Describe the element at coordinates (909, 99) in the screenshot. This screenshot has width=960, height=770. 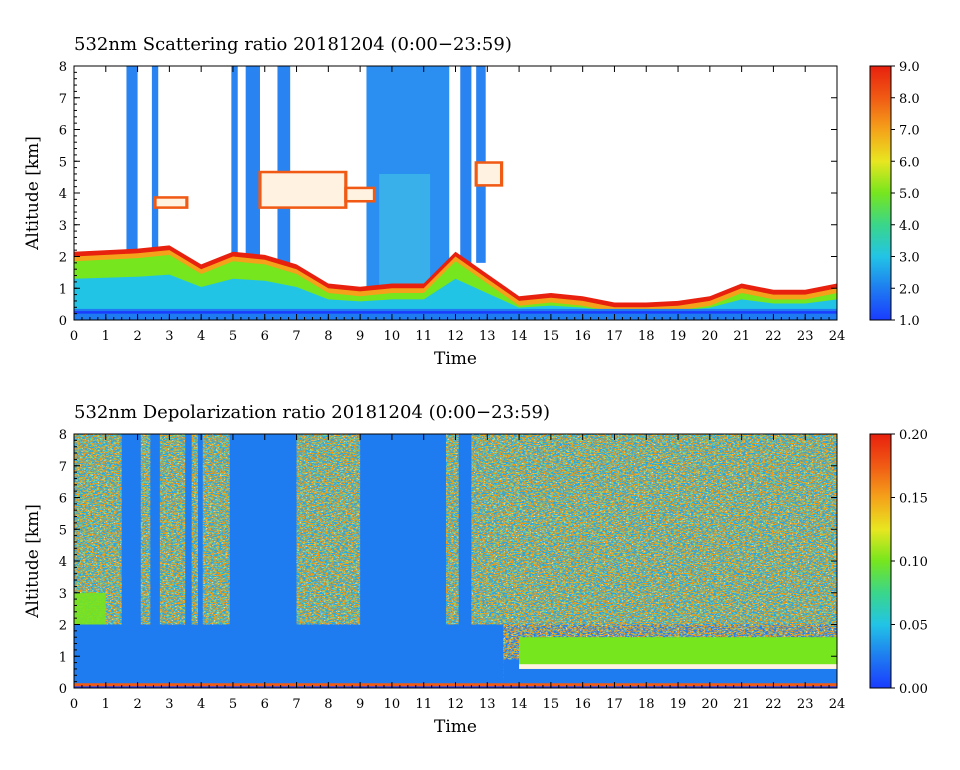
I see `colorbar-tick-label: 8.0` at that location.